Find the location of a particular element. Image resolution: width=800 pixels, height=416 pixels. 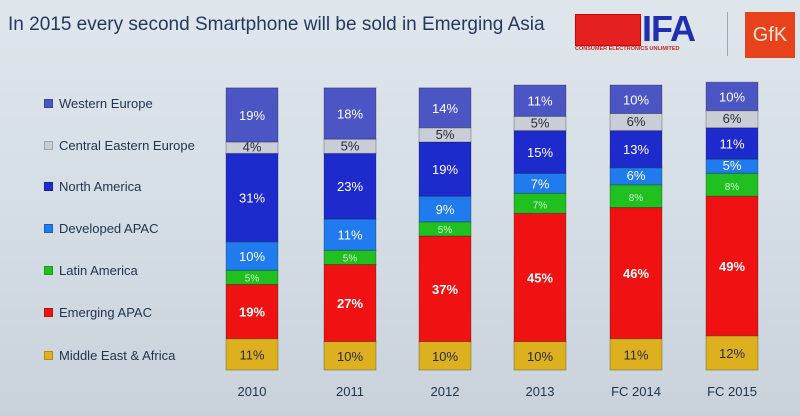

legend-item: Emerging APAC is located at coordinates (98, 312).